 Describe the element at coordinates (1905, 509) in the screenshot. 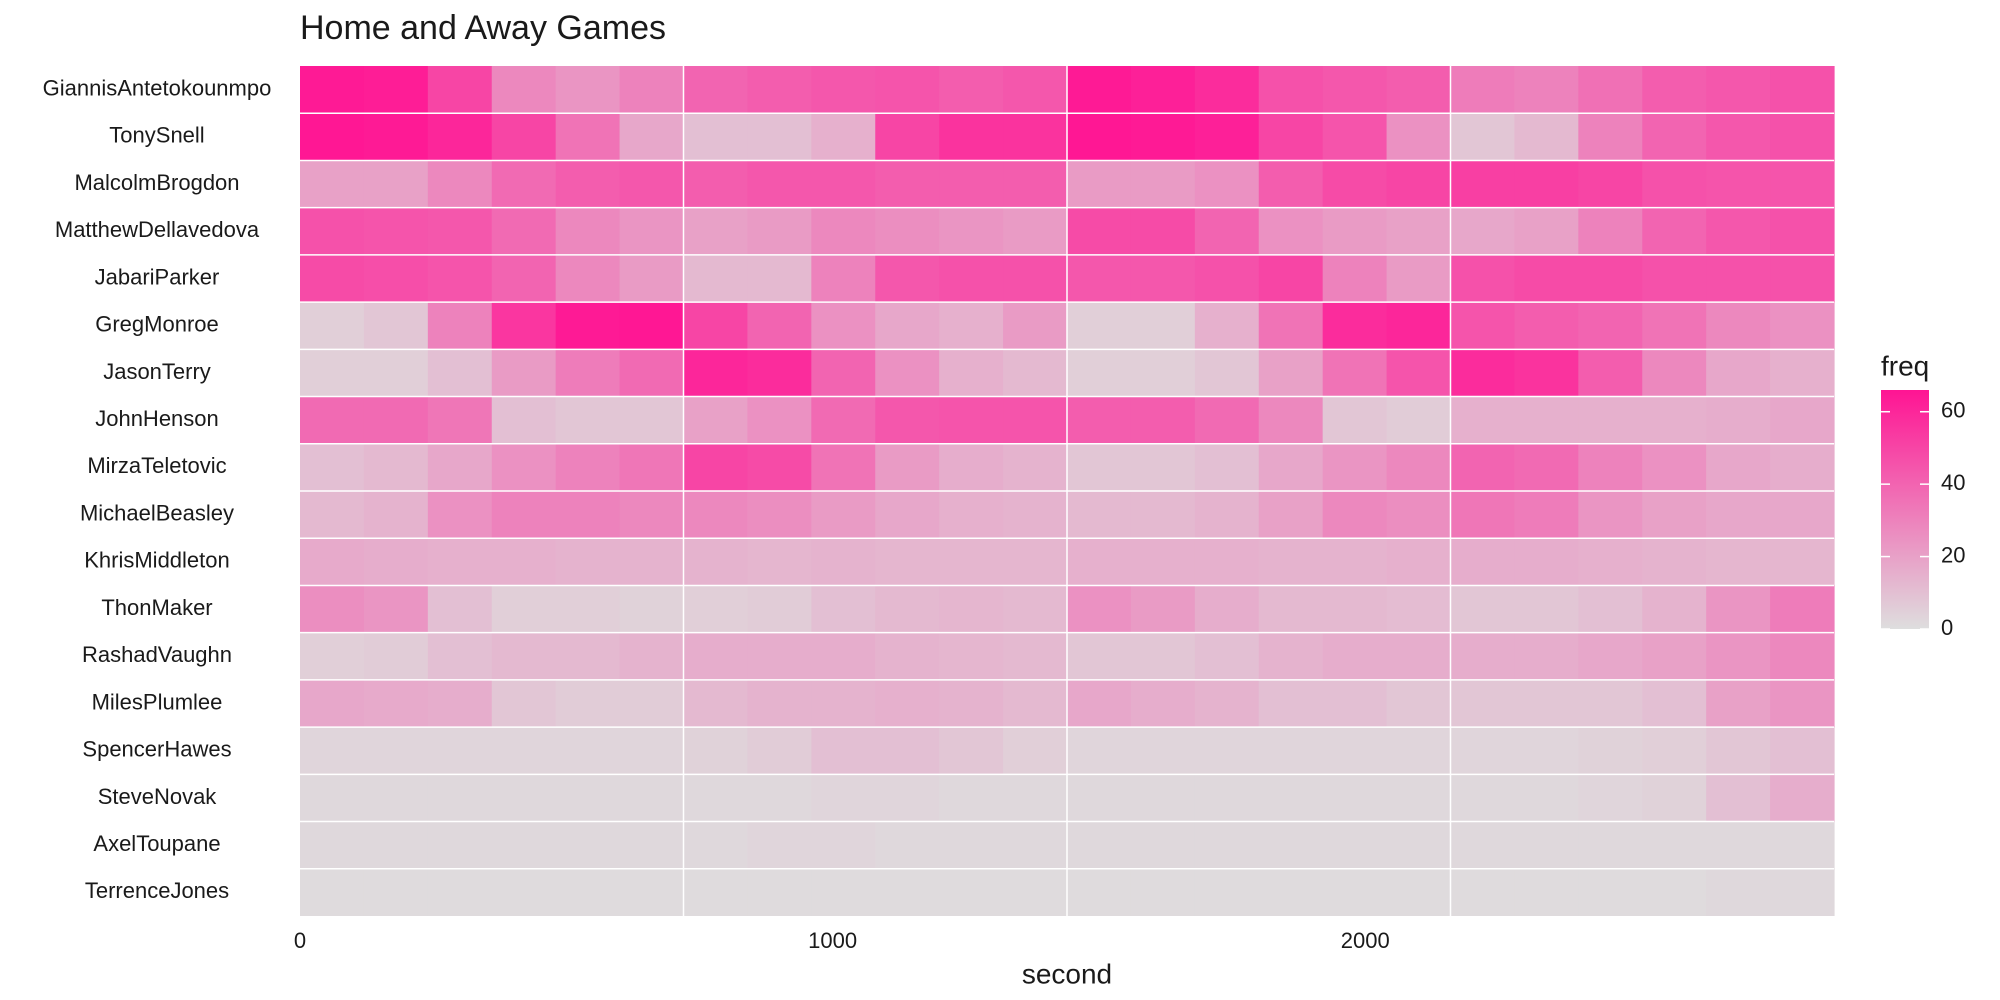

I see `colorbar` at that location.